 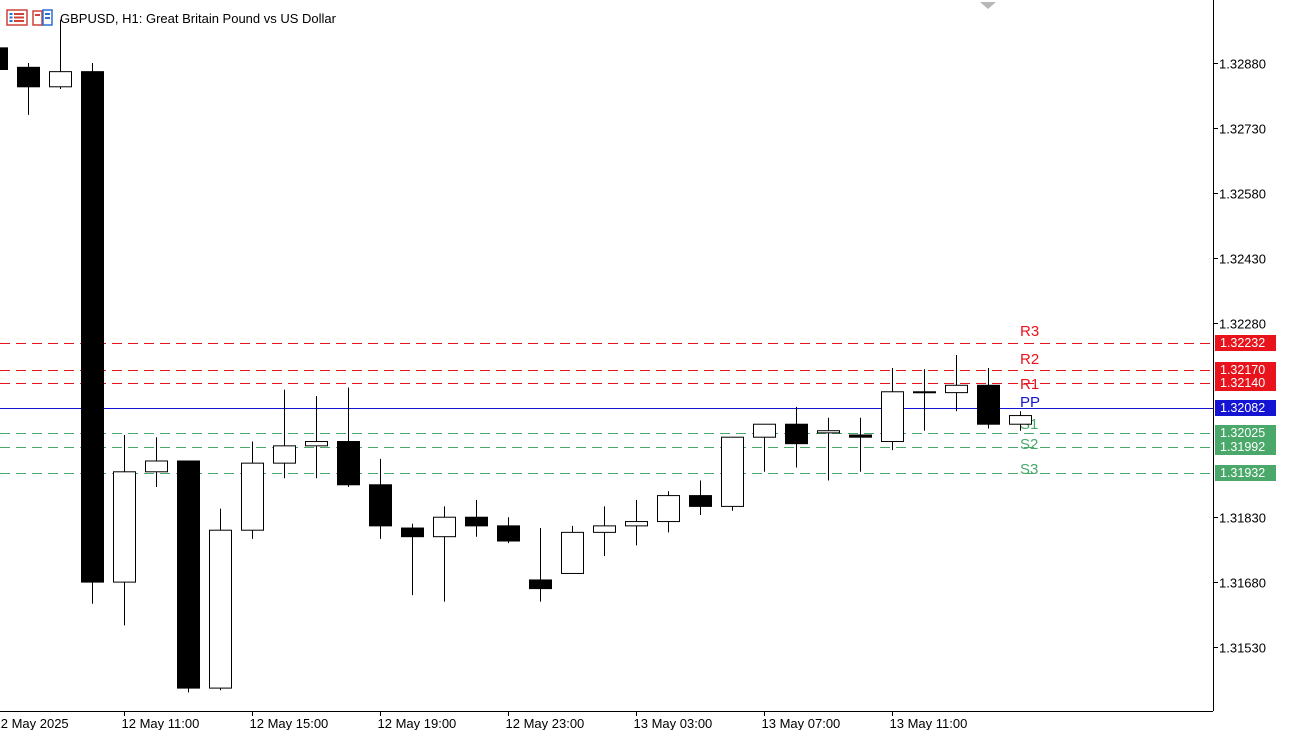 What do you see at coordinates (289, 723) in the screenshot?
I see `time-tick-label: 12 May 15:00` at bounding box center [289, 723].